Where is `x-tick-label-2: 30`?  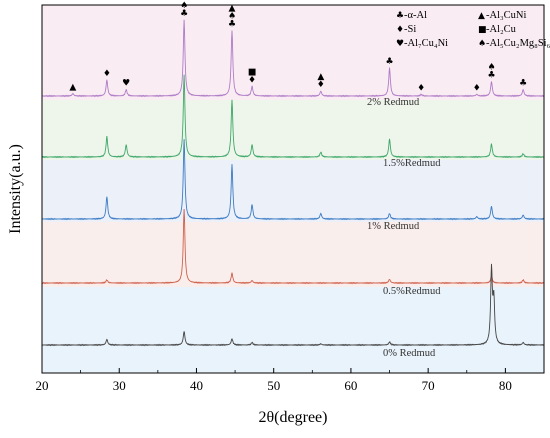 x-tick-label-2: 30 is located at coordinates (119, 385).